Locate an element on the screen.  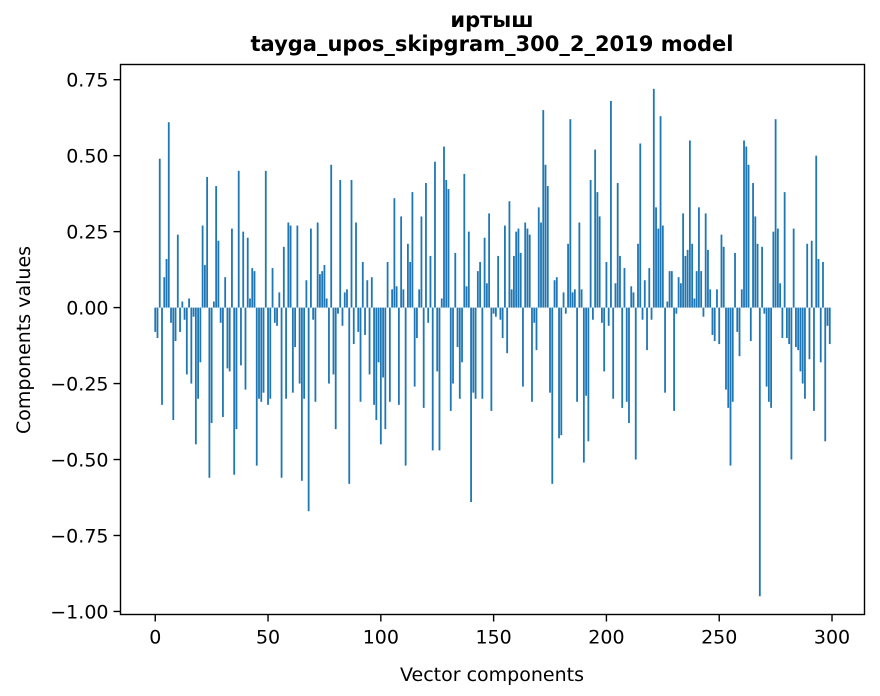
y-tick-label: 0.00 is located at coordinates (87, 309).